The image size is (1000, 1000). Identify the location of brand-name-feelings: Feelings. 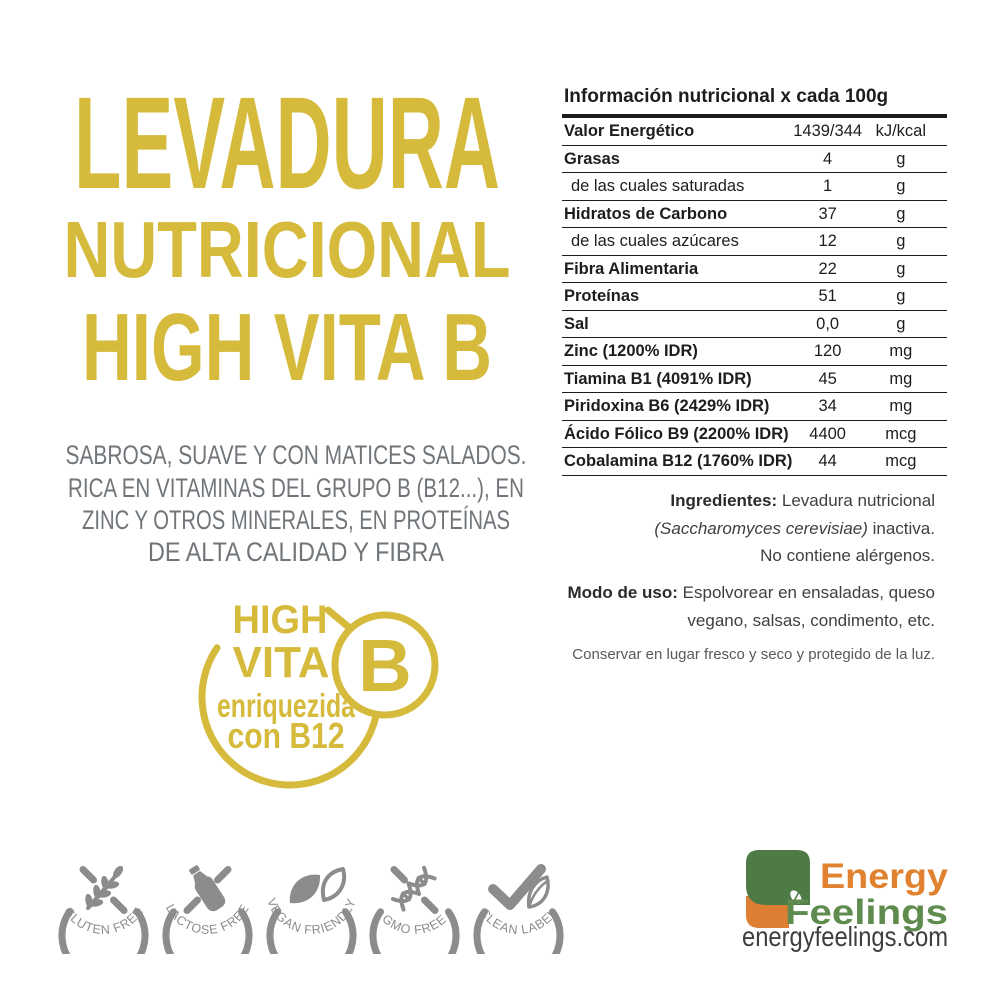
(866, 912).